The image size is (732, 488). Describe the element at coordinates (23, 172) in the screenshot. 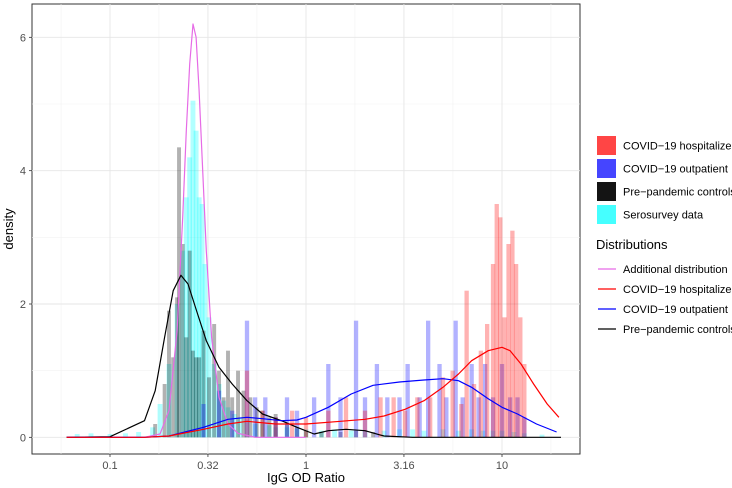

I see `y-tick-label: 4` at that location.